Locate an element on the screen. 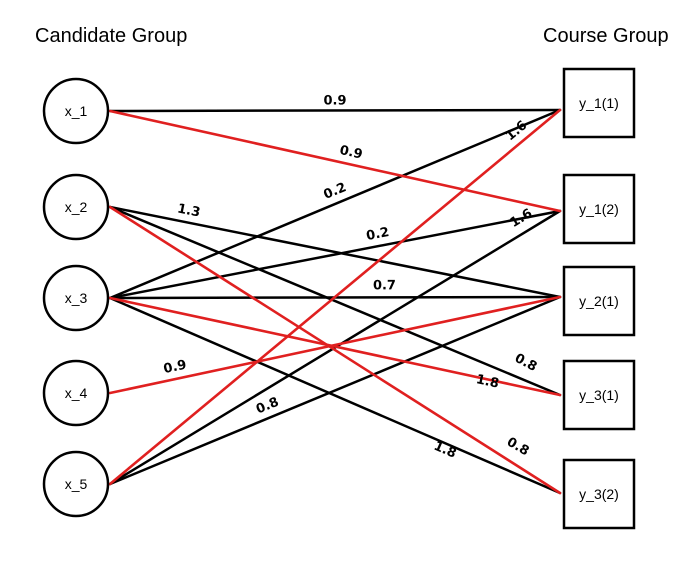 This screenshot has width=696, height=564. candidate-label: x_5 is located at coordinates (76, 484).